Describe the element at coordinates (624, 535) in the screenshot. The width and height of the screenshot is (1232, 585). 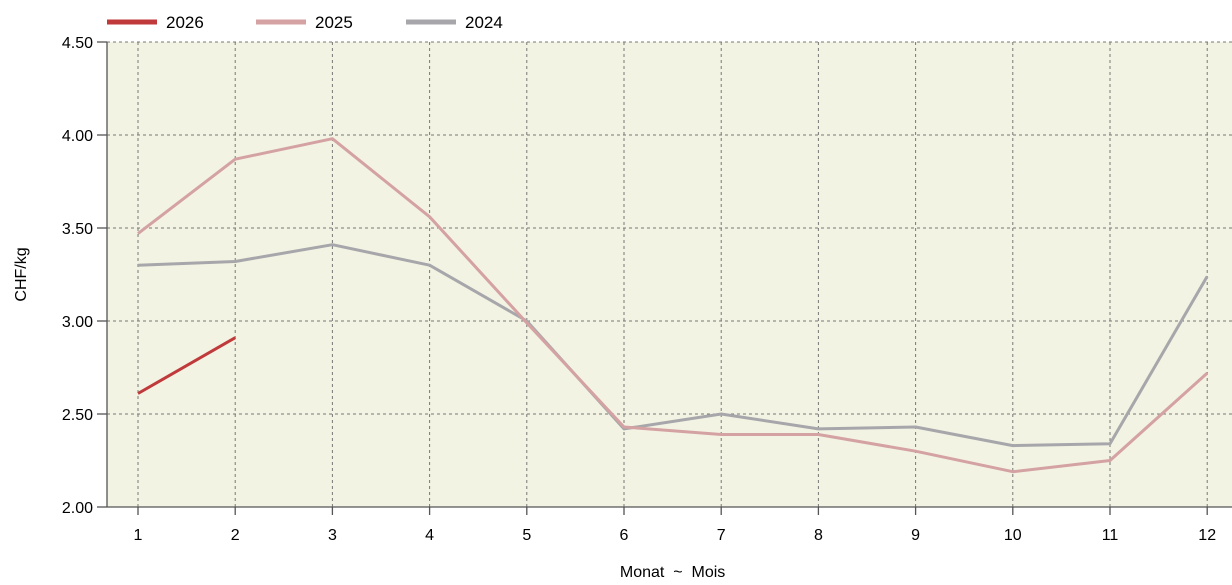
I see `x-tick-label: 6` at that location.